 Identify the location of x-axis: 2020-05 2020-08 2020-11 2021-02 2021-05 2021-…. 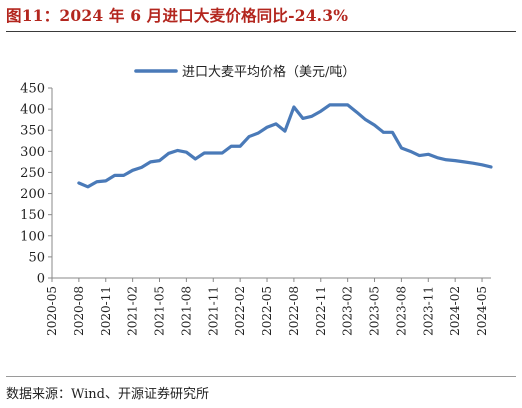
(268, 306).